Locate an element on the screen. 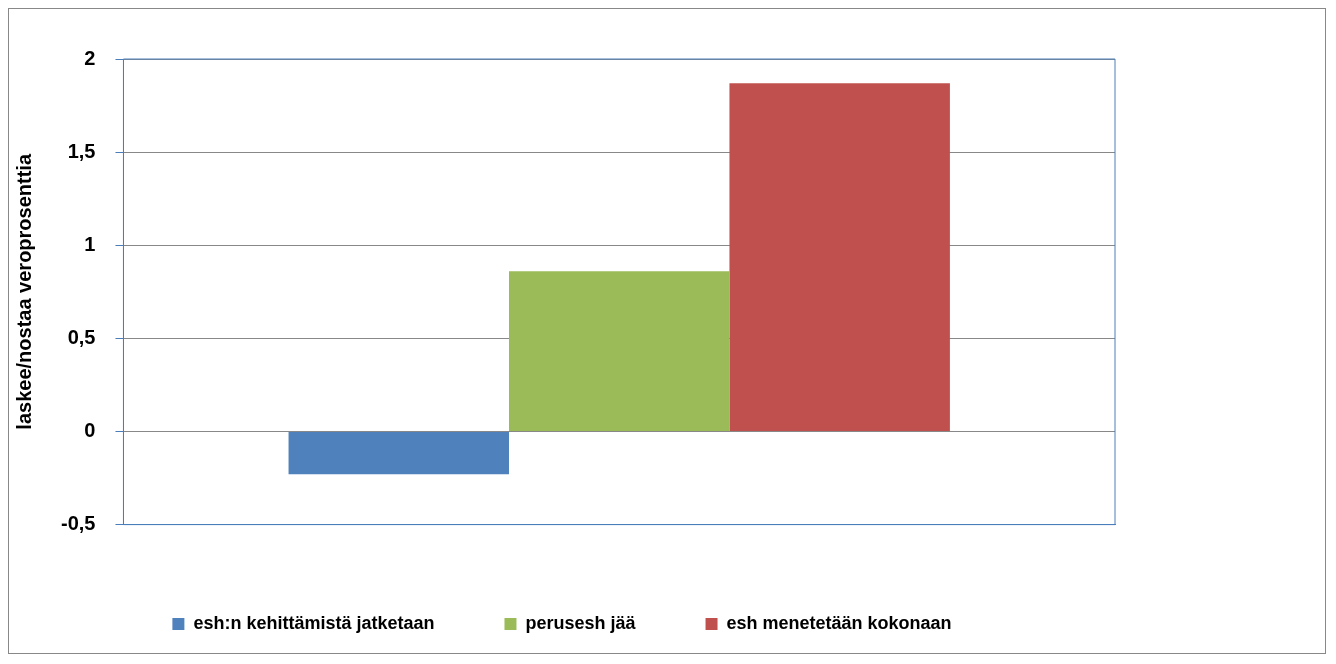 The height and width of the screenshot is (664, 1336). y-axis-title: laskee/nostaa veroprosenttia is located at coordinates (23, 291).